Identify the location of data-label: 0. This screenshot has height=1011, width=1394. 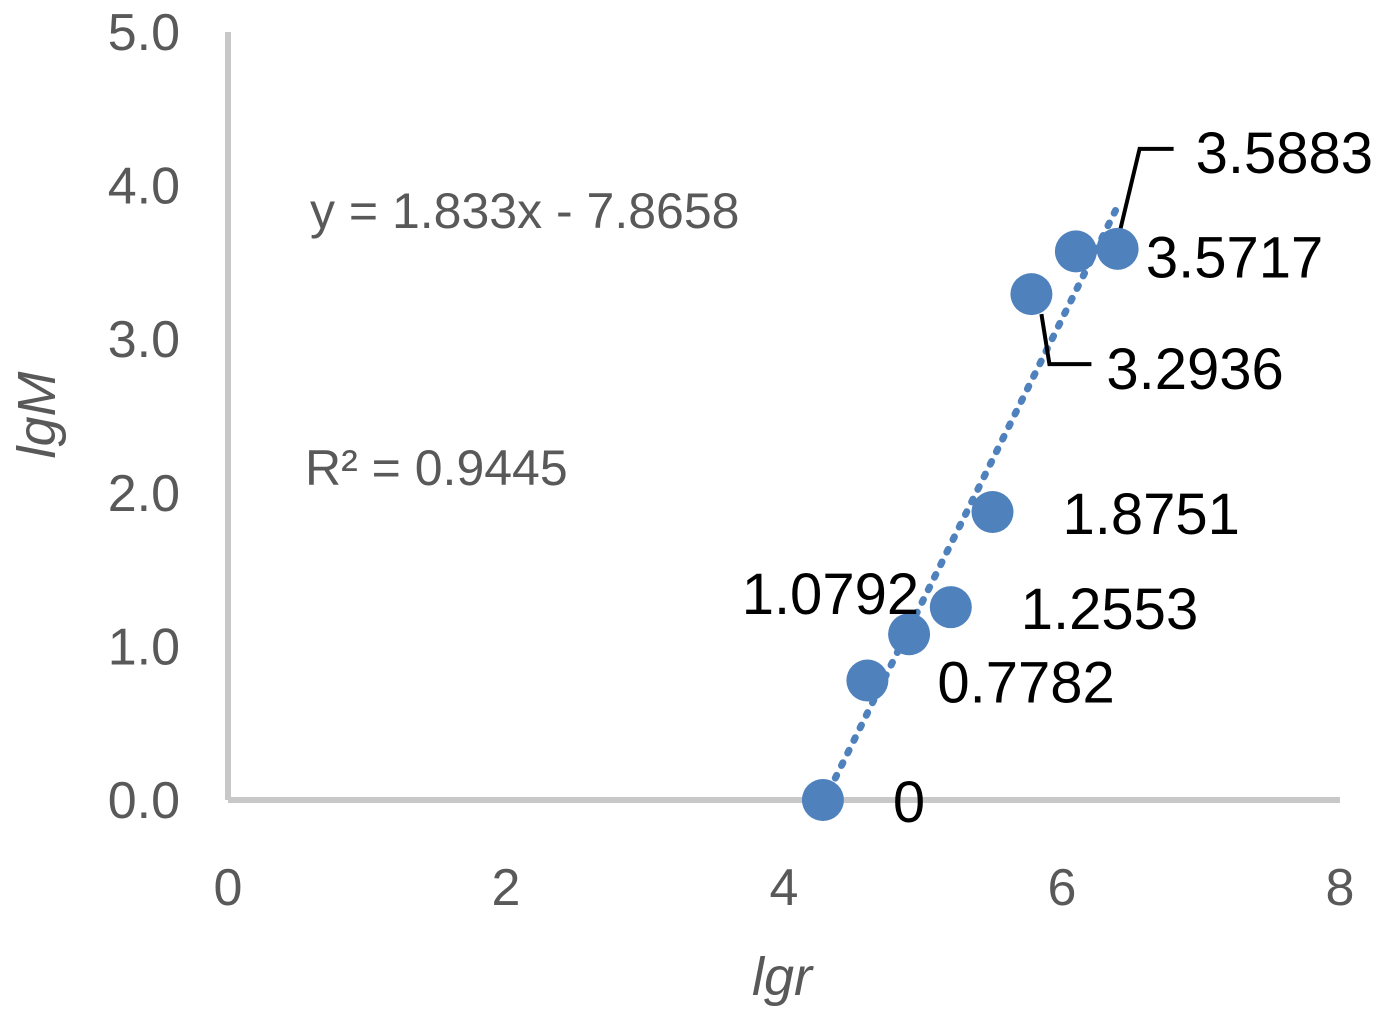
(909, 802).